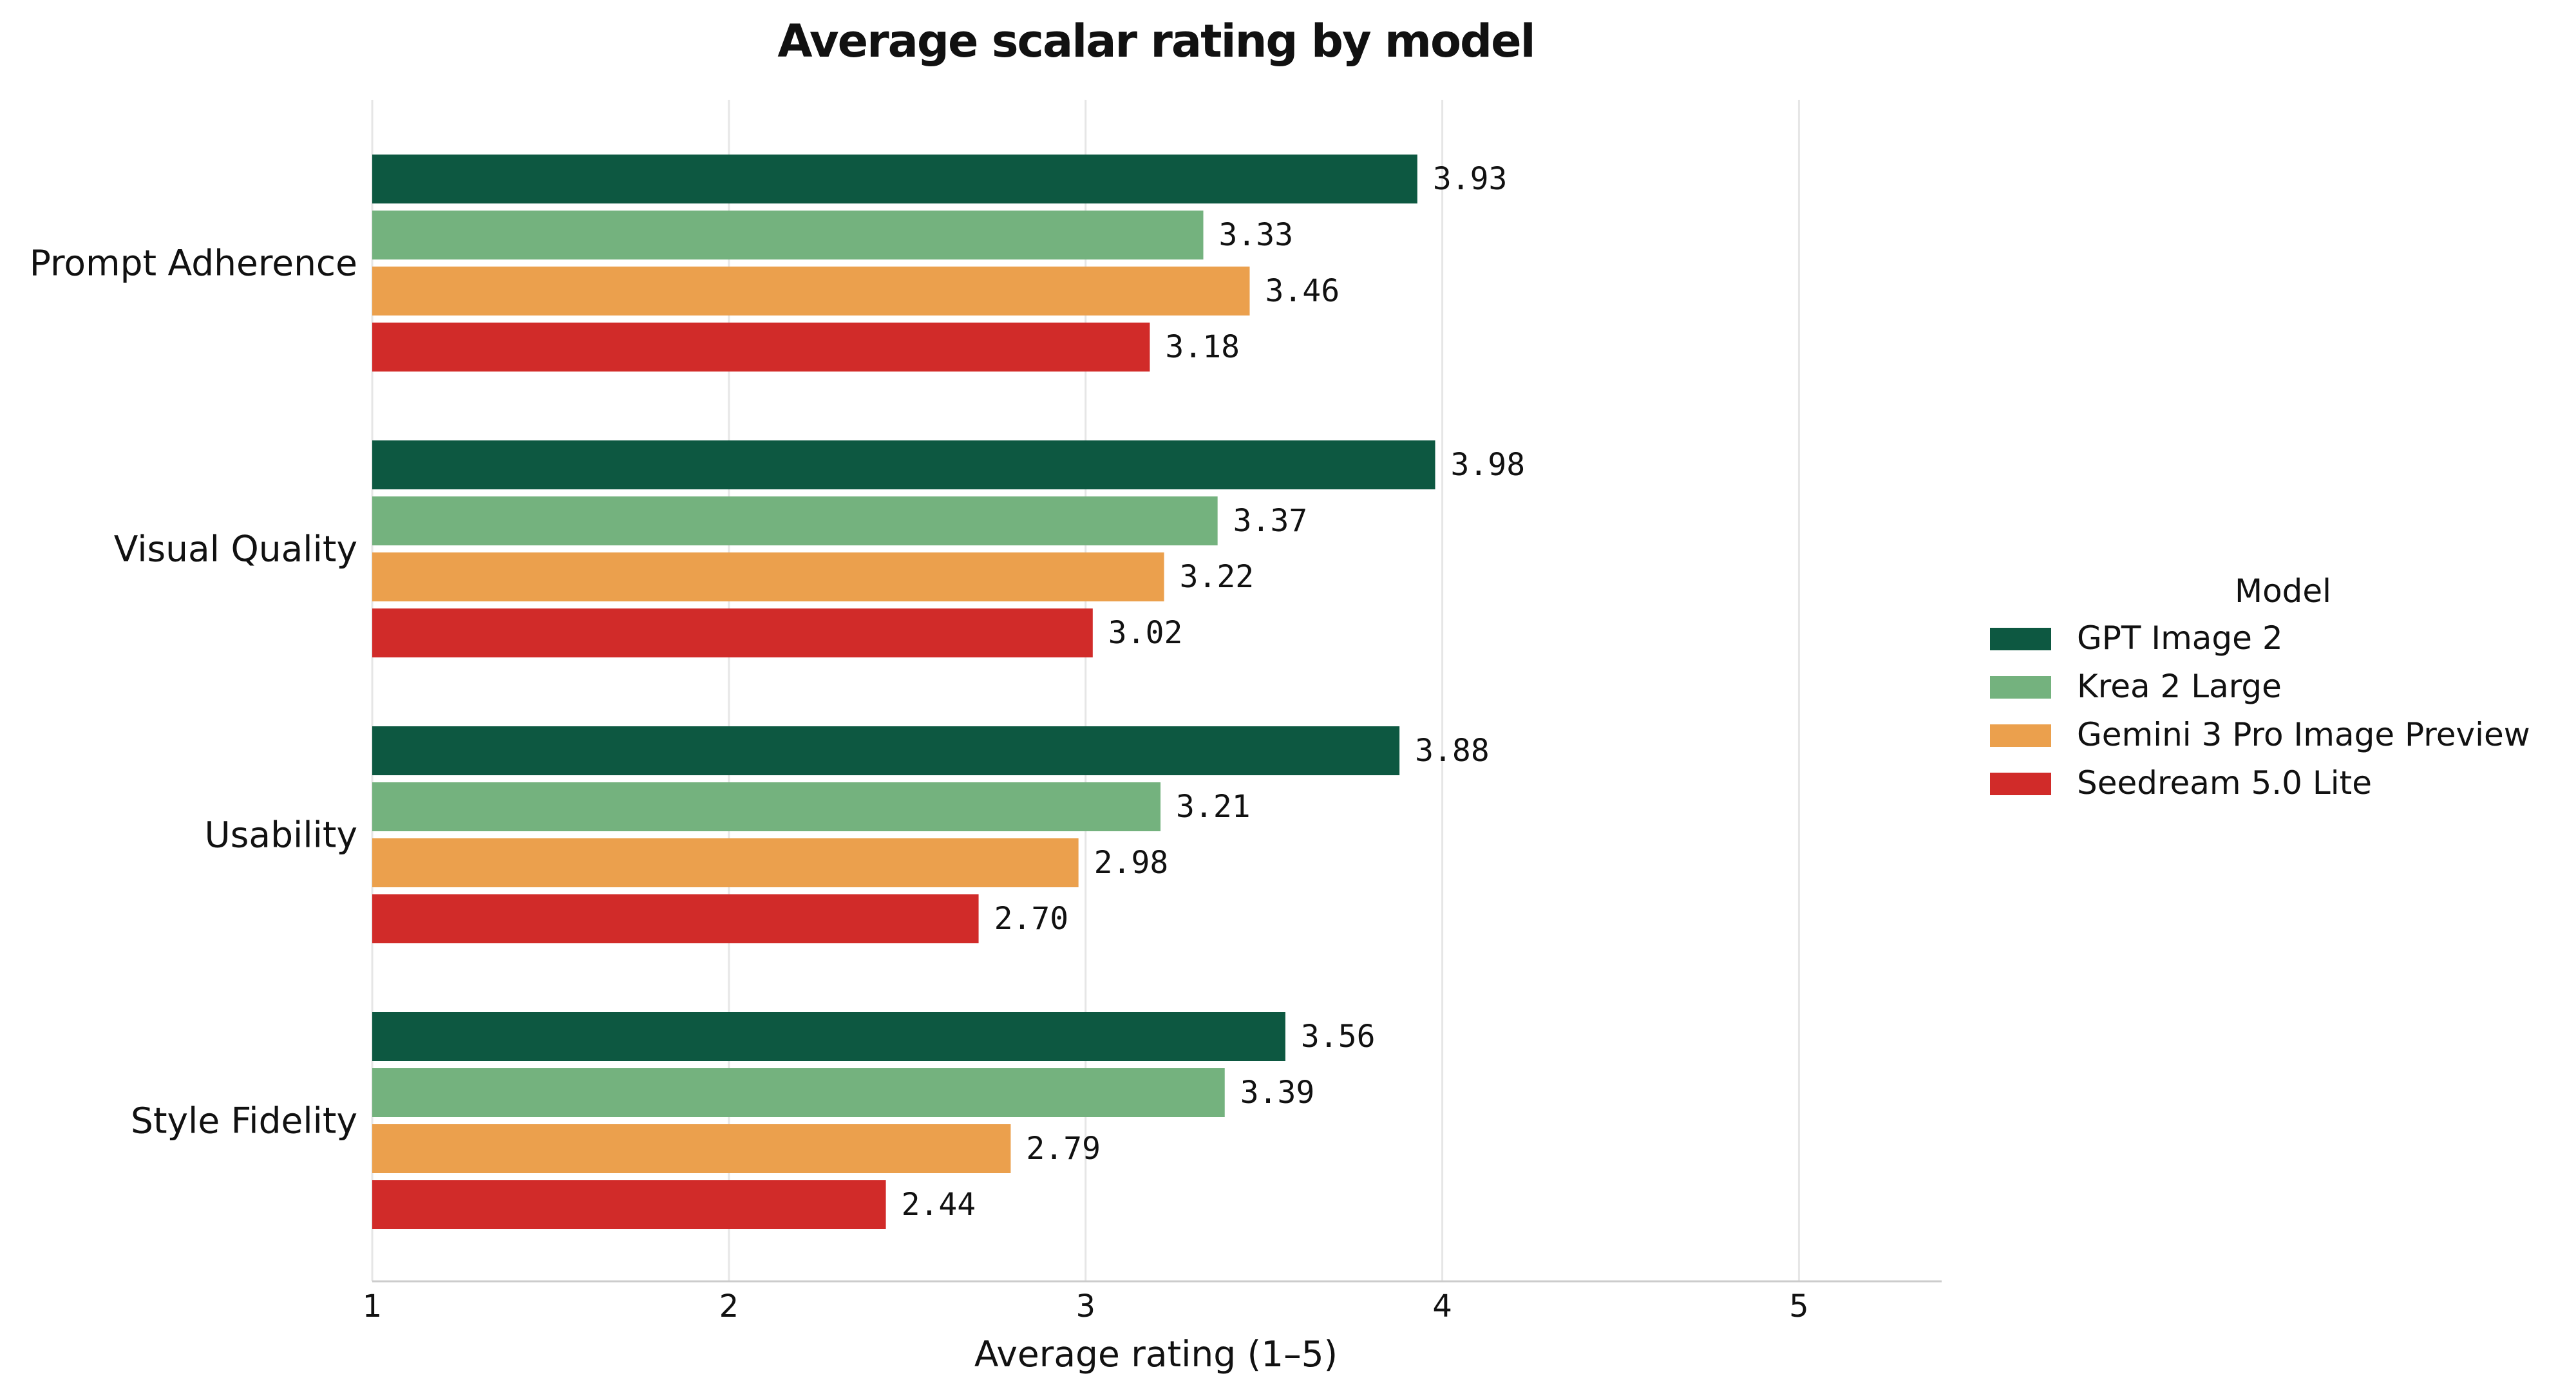 This screenshot has width=2576, height=1394. Describe the element at coordinates (1488, 465) in the screenshot. I see `value-label: 3.98` at that location.